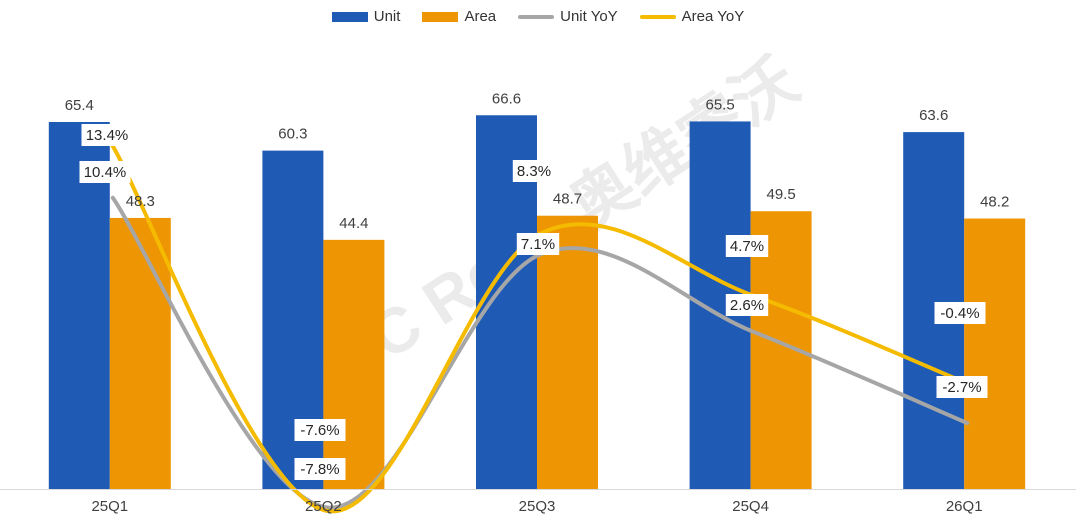  What do you see at coordinates (720, 305) in the screenshot?
I see `bar-unit-25Q4` at bounding box center [720, 305].